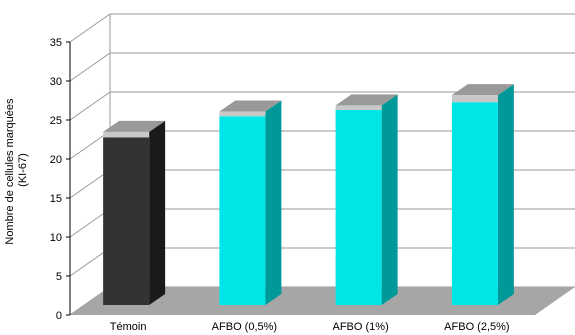  I want to click on x-category-label: AFBO (1%), so click(361, 327).